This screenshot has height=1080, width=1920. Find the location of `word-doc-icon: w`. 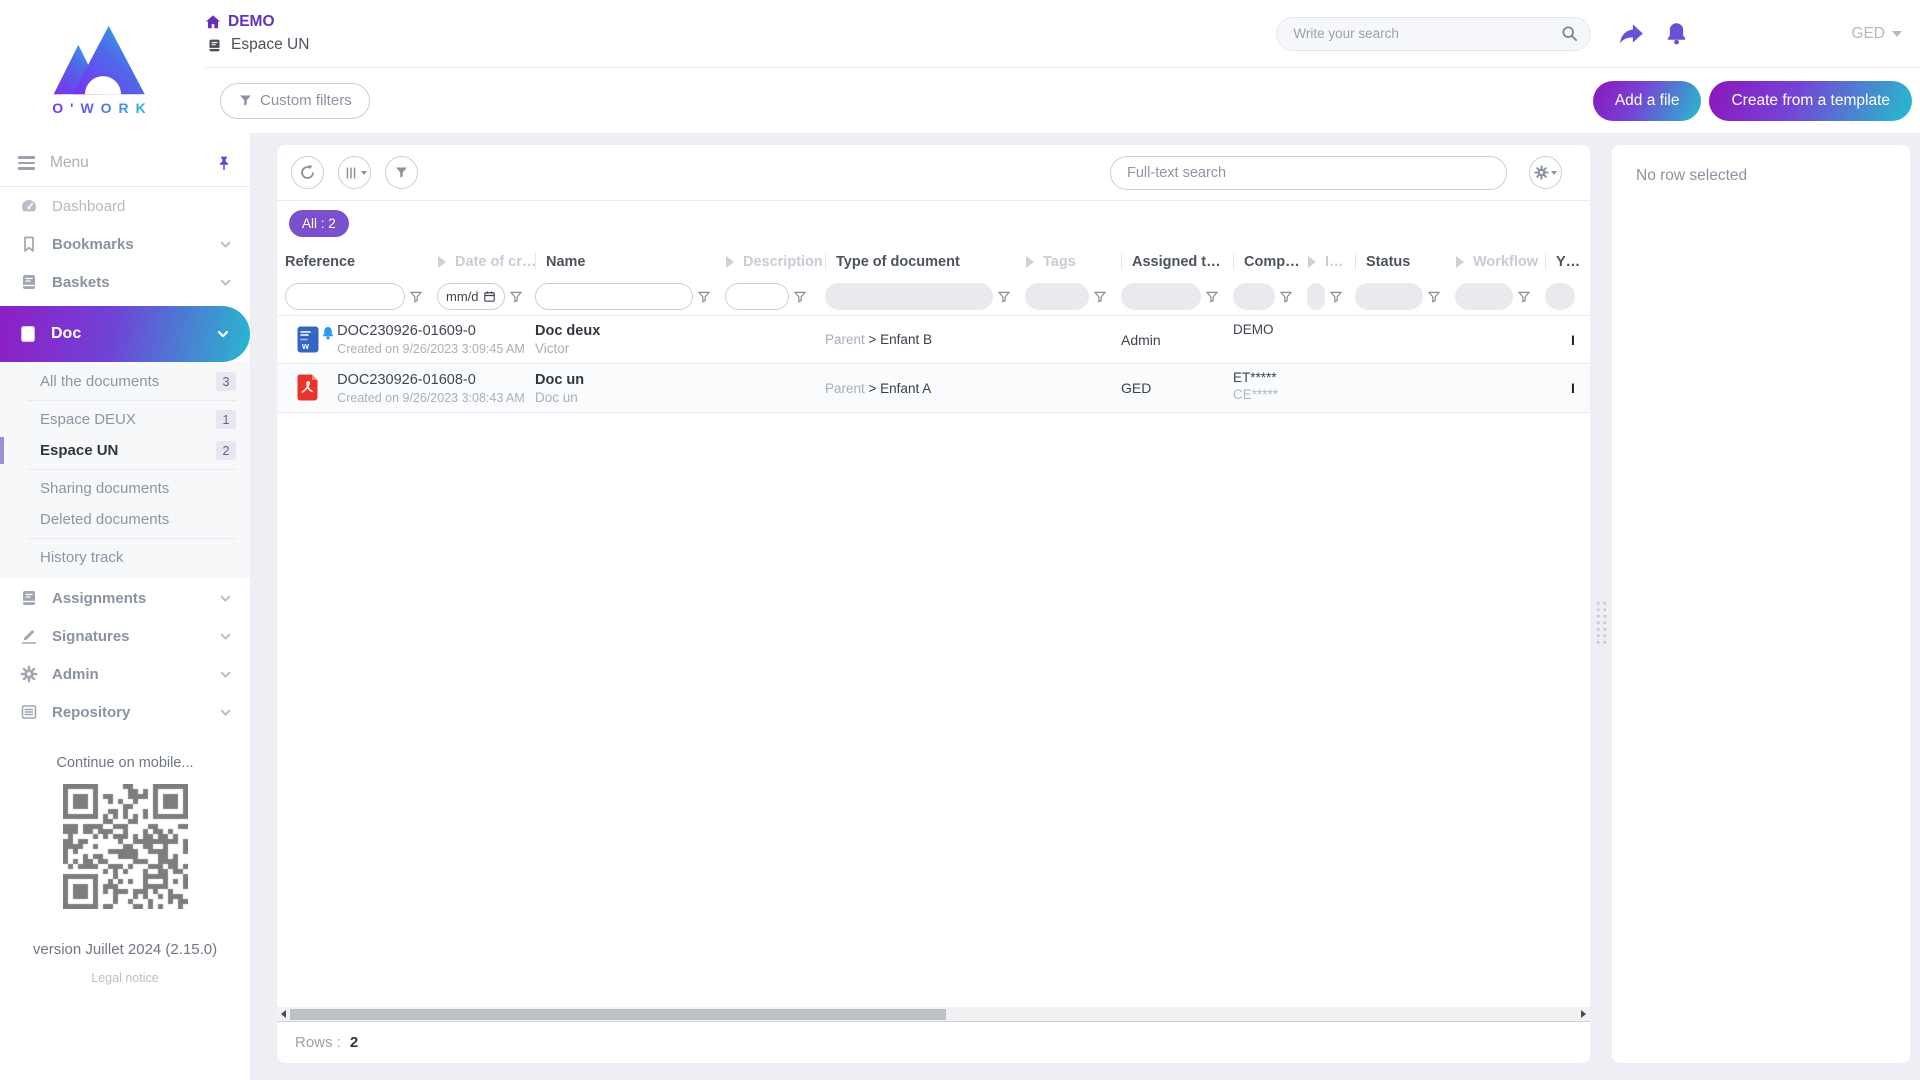

word-doc-icon: w is located at coordinates (308, 339).